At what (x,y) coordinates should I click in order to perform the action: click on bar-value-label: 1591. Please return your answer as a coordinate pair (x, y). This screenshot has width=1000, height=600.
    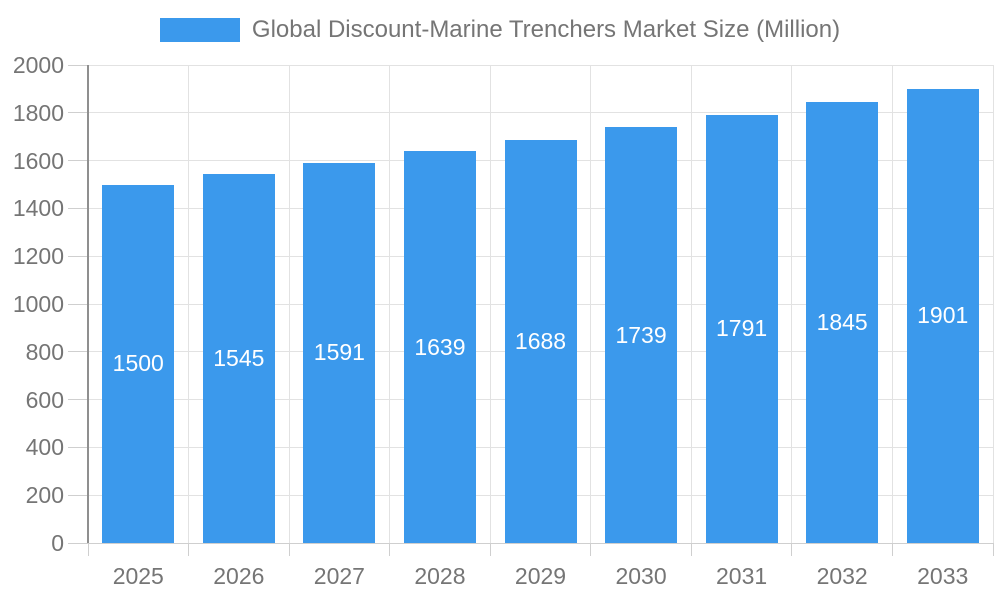
    Looking at the image, I should click on (339, 352).